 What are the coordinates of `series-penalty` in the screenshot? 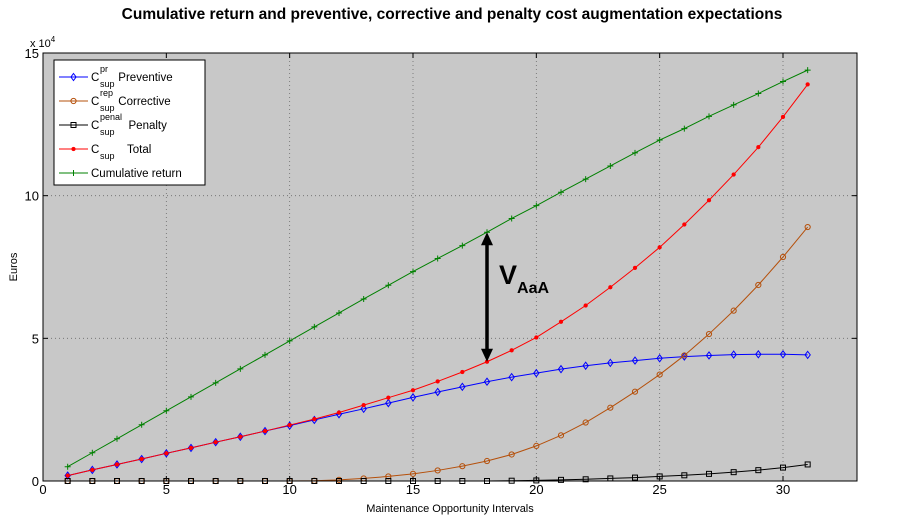 It's located at (437, 472).